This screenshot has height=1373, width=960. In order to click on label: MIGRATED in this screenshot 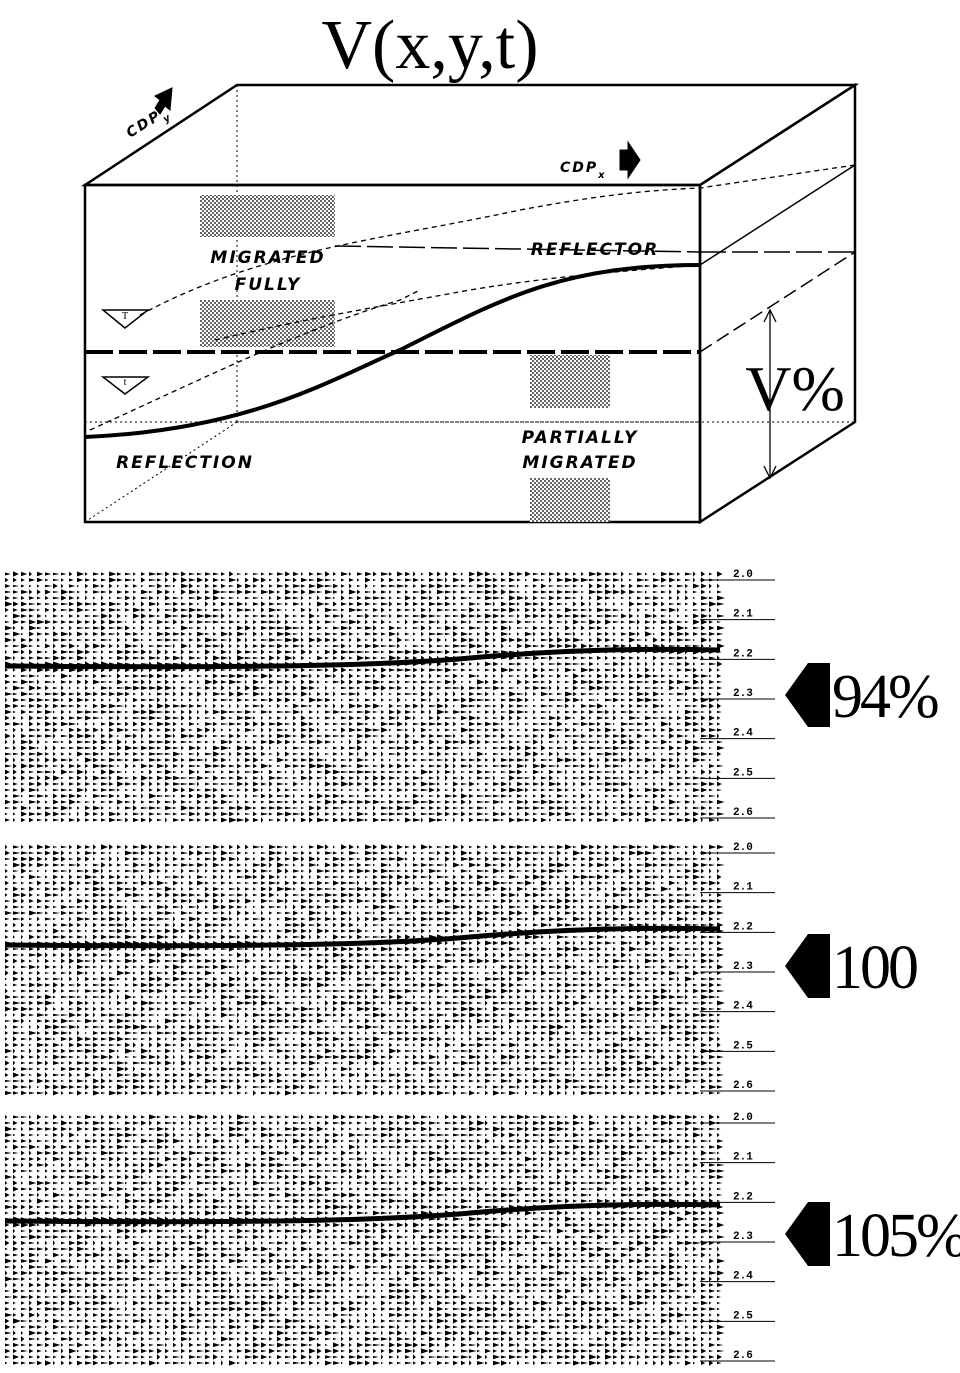, I will do `click(267, 258)`.